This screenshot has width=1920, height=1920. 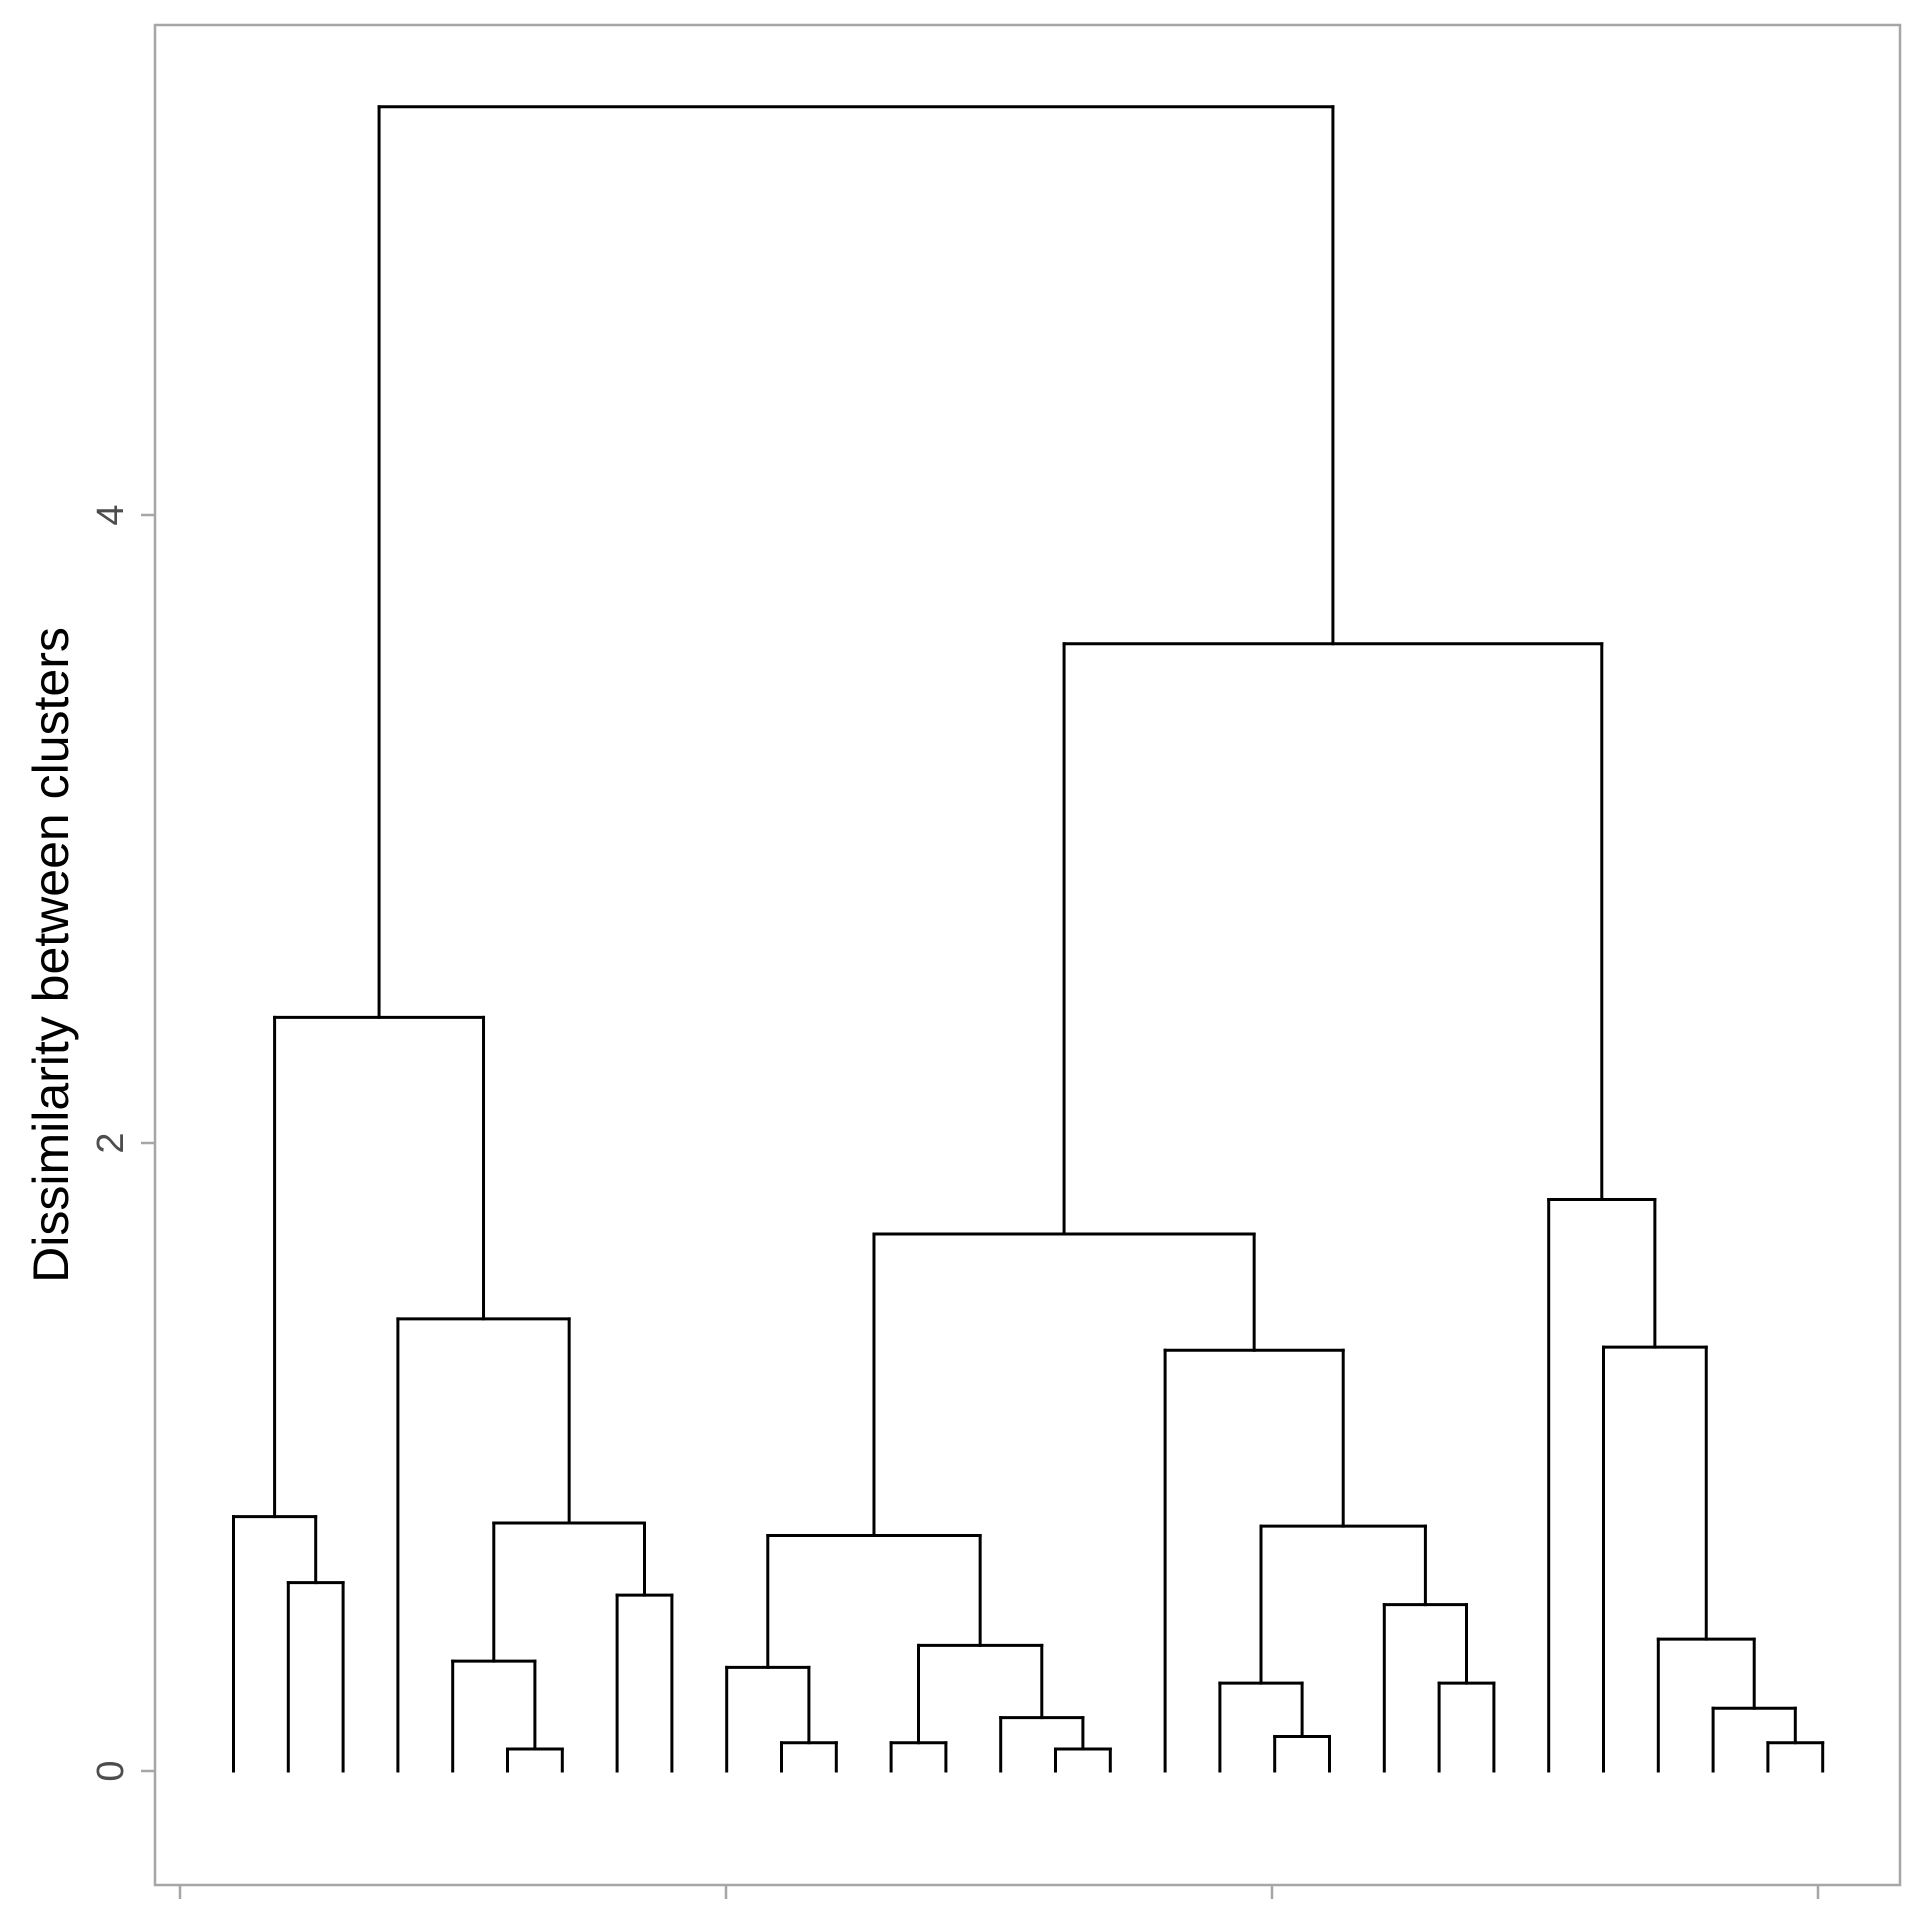 What do you see at coordinates (111, 514) in the screenshot?
I see `y-tick-label: 4` at bounding box center [111, 514].